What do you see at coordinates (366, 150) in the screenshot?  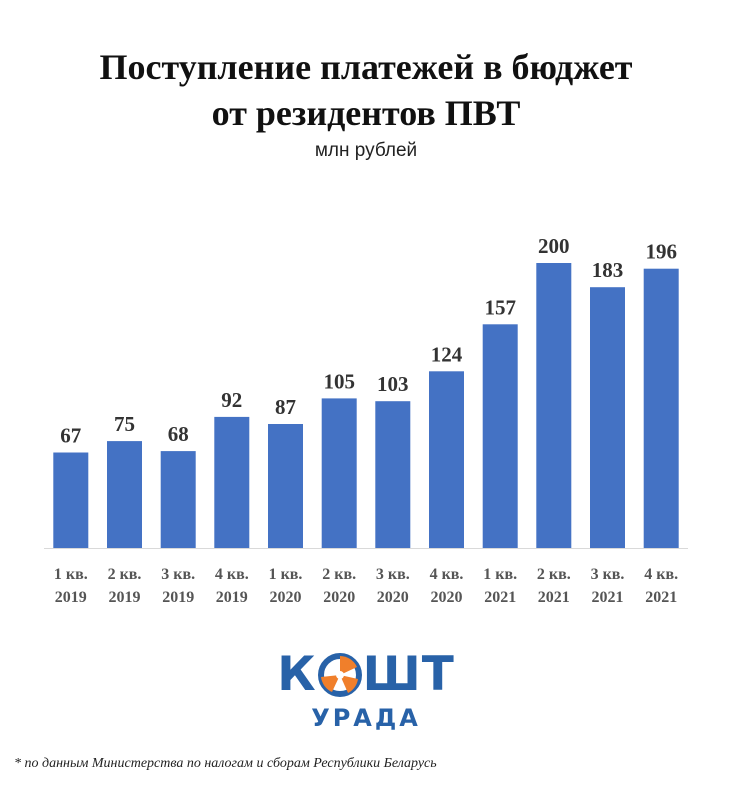 I see `chart-subtitle: млн рублей` at bounding box center [366, 150].